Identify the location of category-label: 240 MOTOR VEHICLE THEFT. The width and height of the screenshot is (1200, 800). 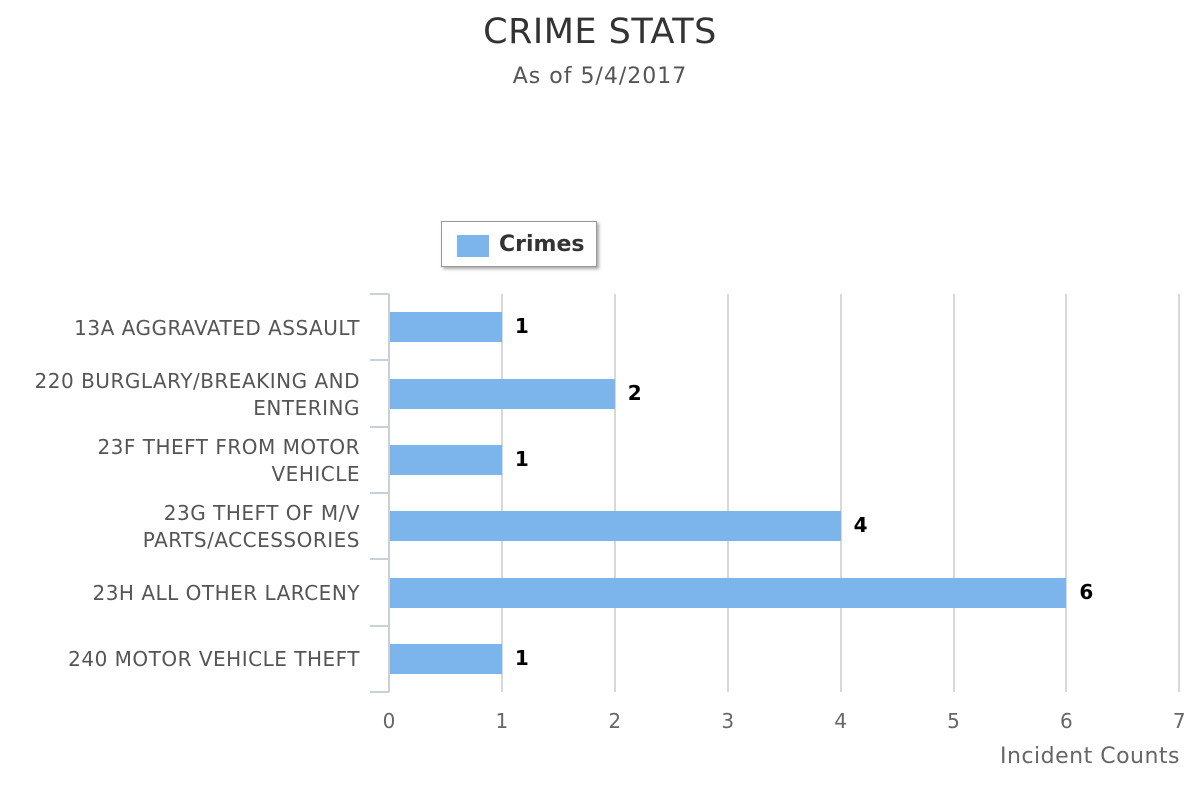
(214, 659).